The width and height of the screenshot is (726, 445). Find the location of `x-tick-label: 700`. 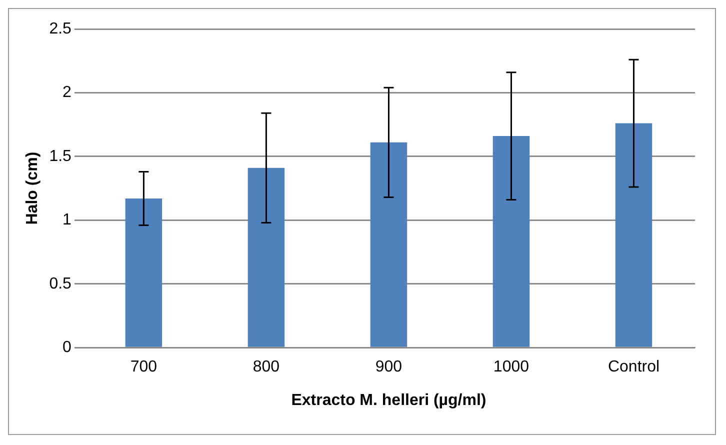

x-tick-label: 700 is located at coordinates (144, 367).